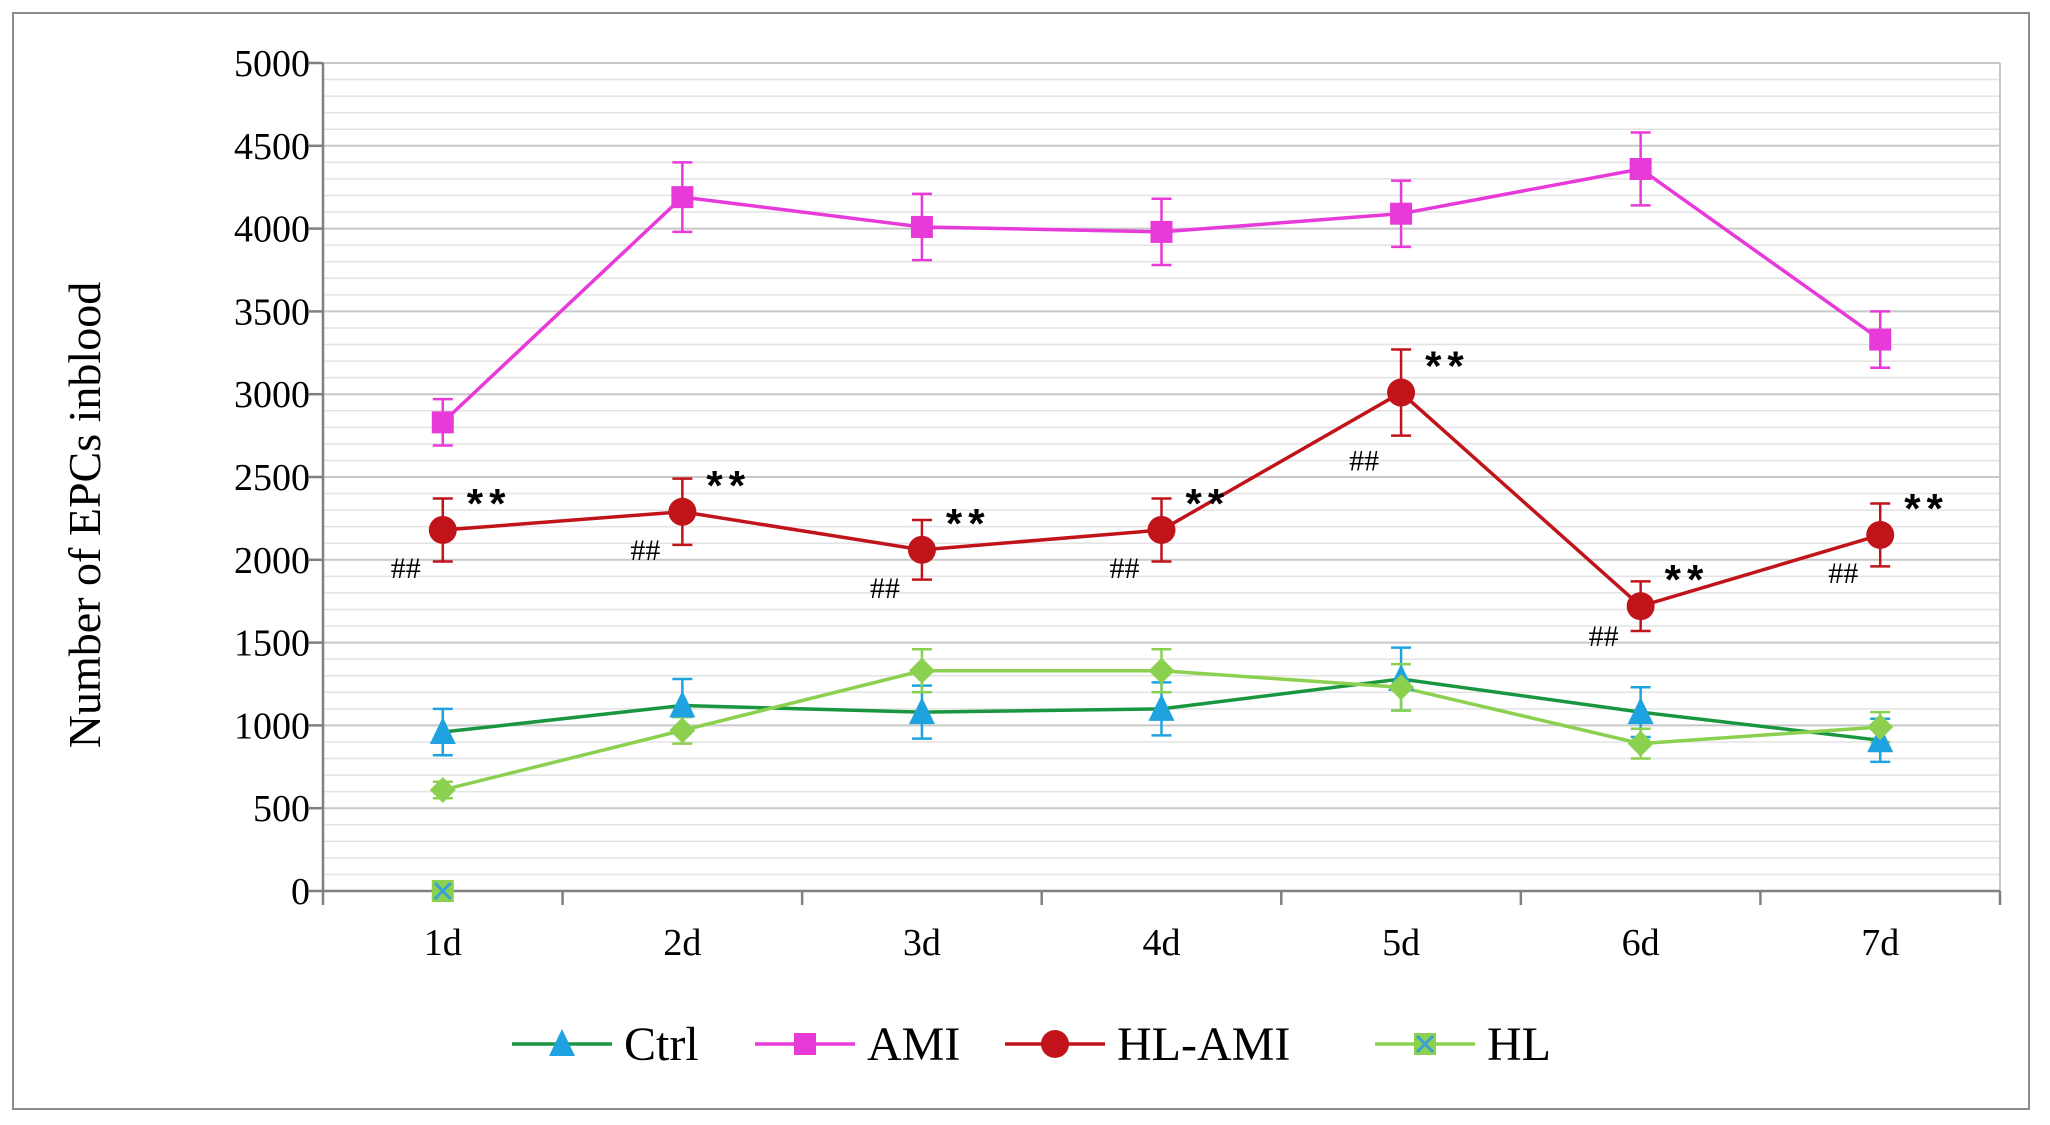 Image resolution: width=2050 pixels, height=1125 pixels. What do you see at coordinates (84, 515) in the screenshot?
I see `y-axis-label: Number of EPCs inblood` at bounding box center [84, 515].